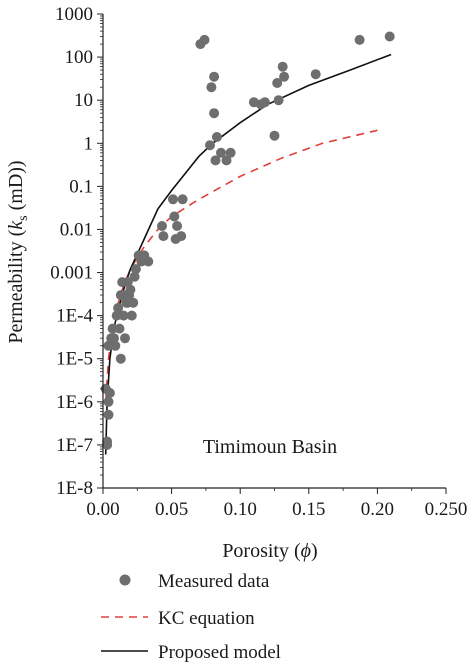 The width and height of the screenshot is (474, 665). What do you see at coordinates (377, 509) in the screenshot?
I see `x-tick-label-4: 0.20` at bounding box center [377, 509].